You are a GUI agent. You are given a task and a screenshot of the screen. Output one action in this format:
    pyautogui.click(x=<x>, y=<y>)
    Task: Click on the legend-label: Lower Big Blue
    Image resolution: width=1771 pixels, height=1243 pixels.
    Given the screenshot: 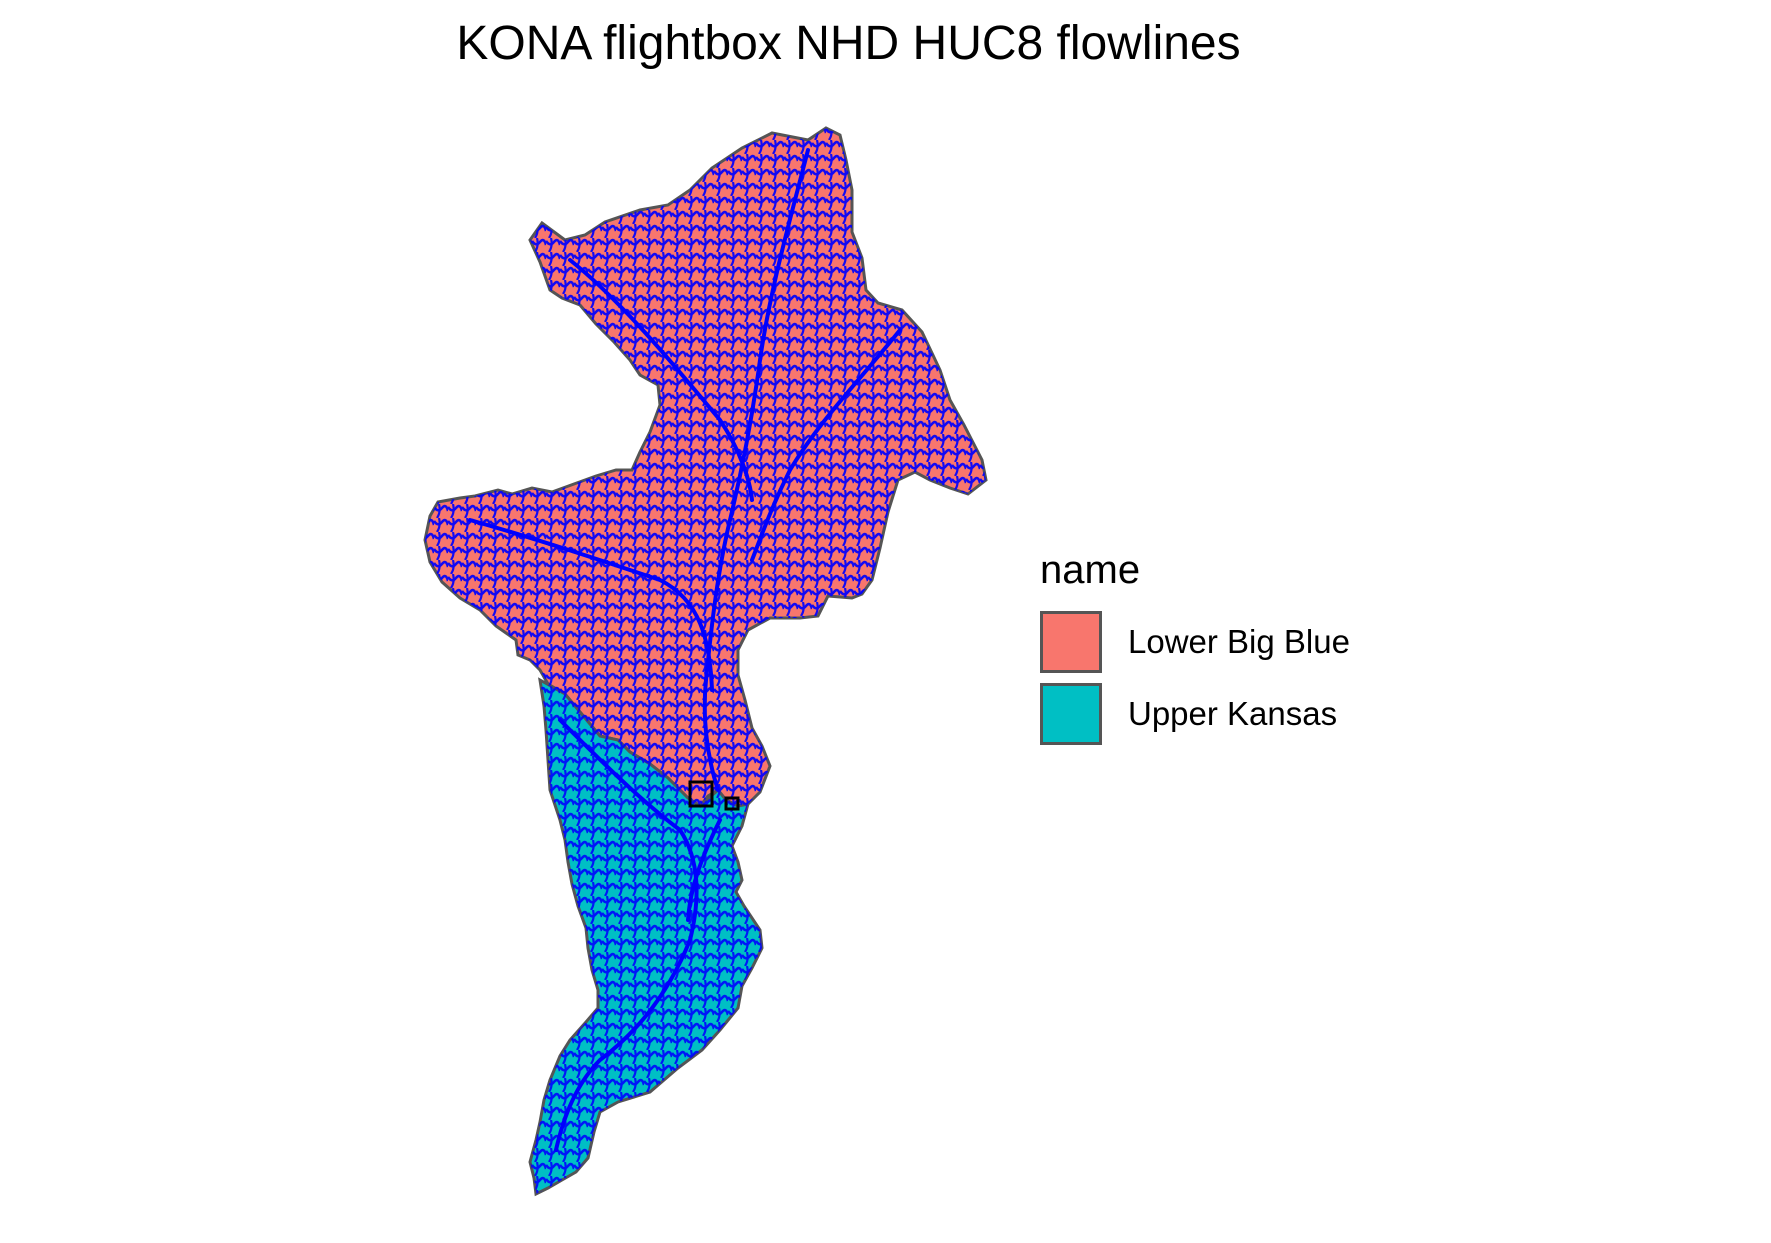 What is the action you would take?
    pyautogui.click(x=1239, y=641)
    